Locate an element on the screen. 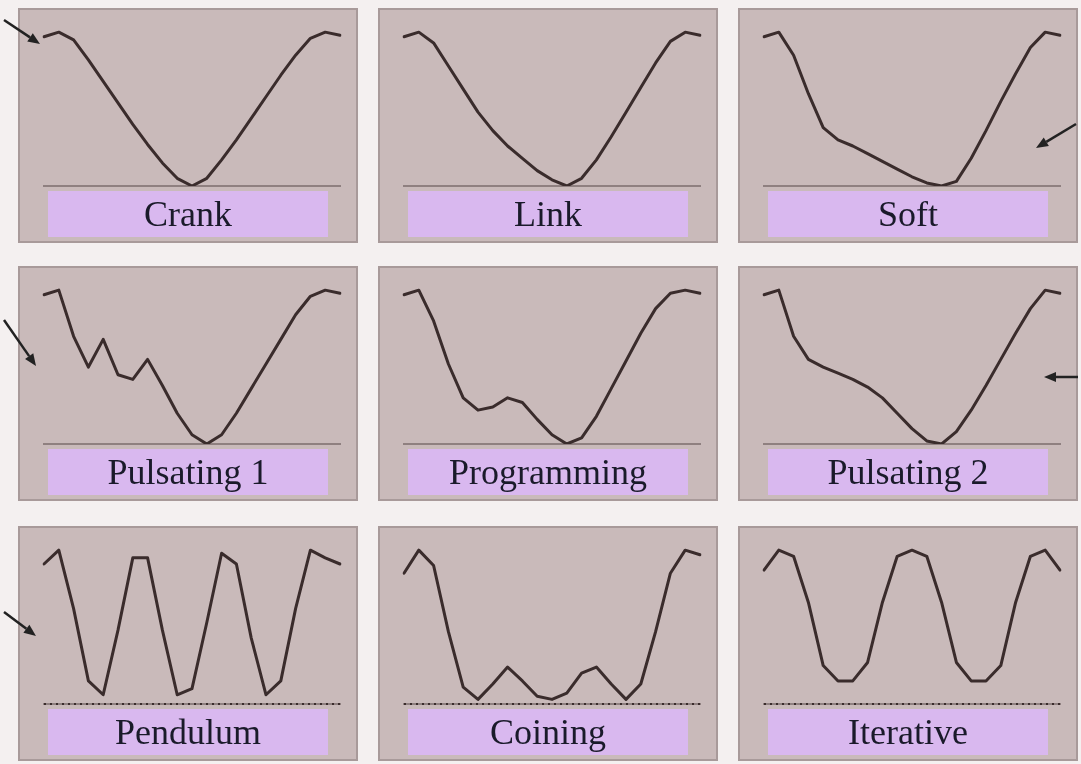 This screenshot has width=1081, height=764. text: Iterative is located at coordinates (908, 732).